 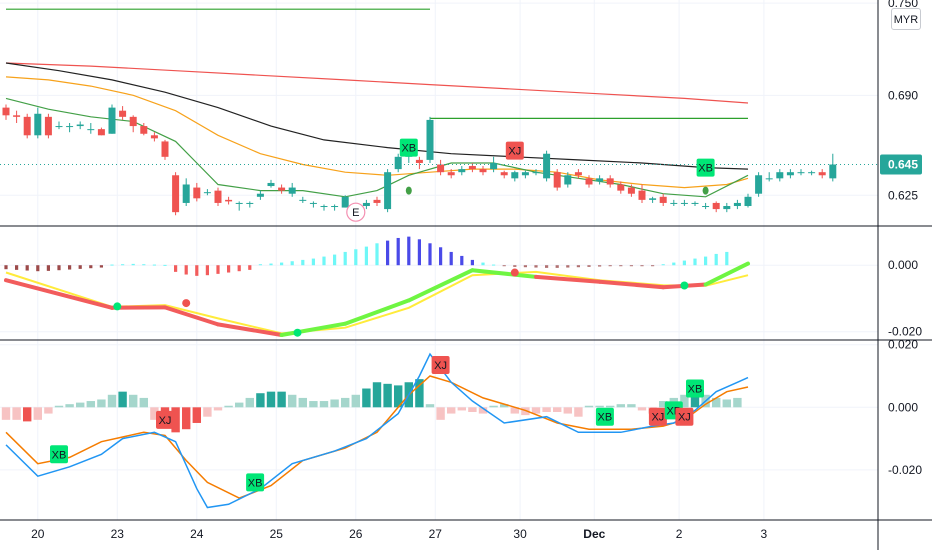 What do you see at coordinates (377, 286) in the screenshot?
I see `oscillator-panel` at bounding box center [377, 286].